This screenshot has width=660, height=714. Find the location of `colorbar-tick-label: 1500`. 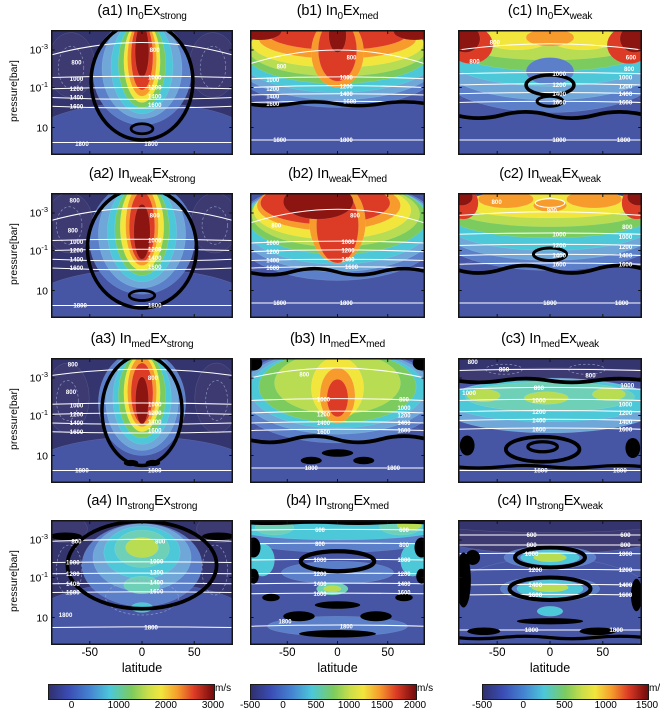

colorbar-tick-label: 1500 is located at coordinates (382, 705).